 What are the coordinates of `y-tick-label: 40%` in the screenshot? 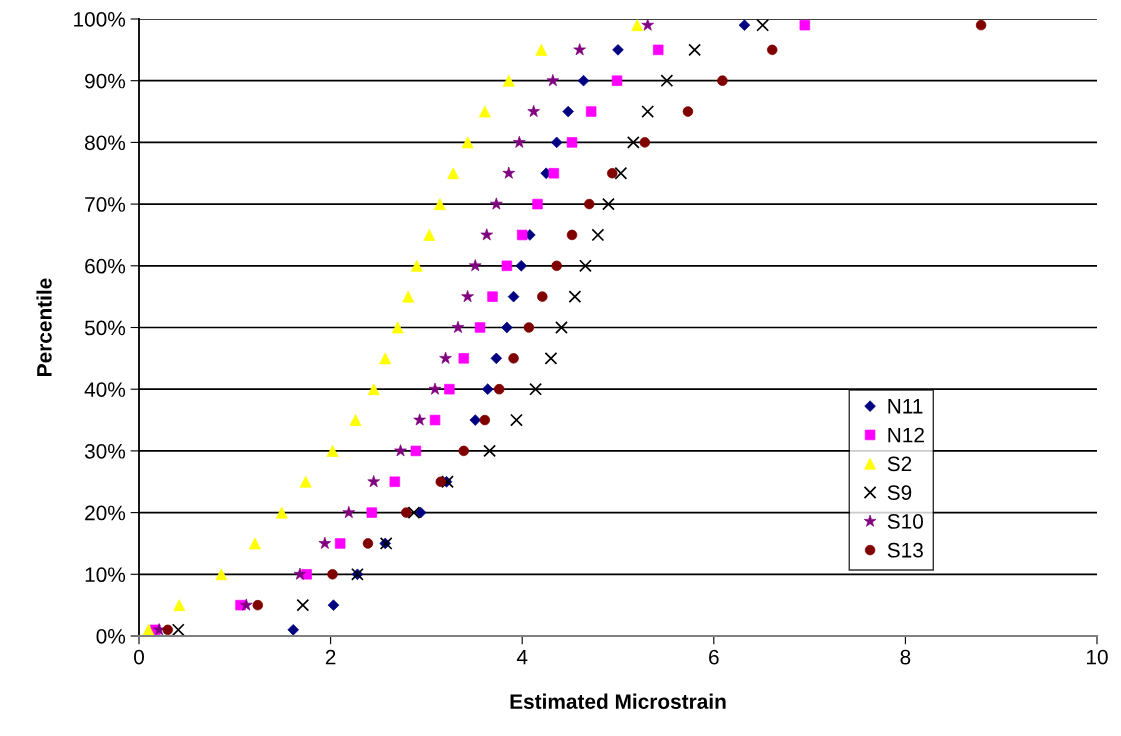 It's located at (105, 389).